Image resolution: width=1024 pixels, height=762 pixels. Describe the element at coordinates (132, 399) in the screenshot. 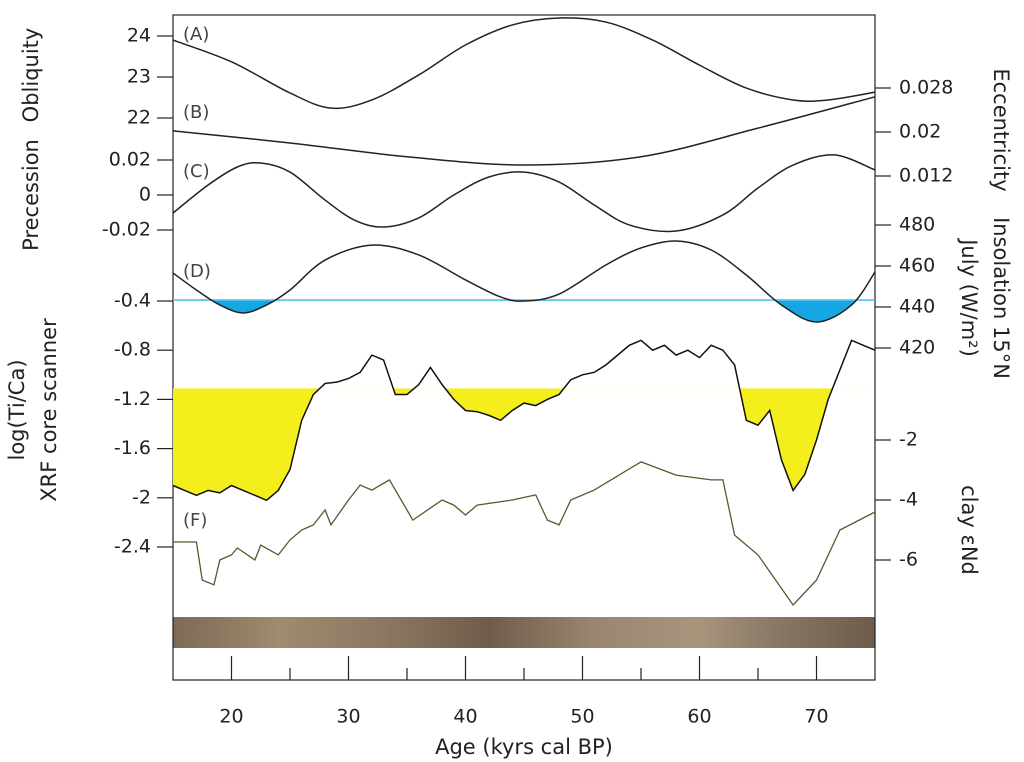

I see `y-tick-label: -1.2` at that location.